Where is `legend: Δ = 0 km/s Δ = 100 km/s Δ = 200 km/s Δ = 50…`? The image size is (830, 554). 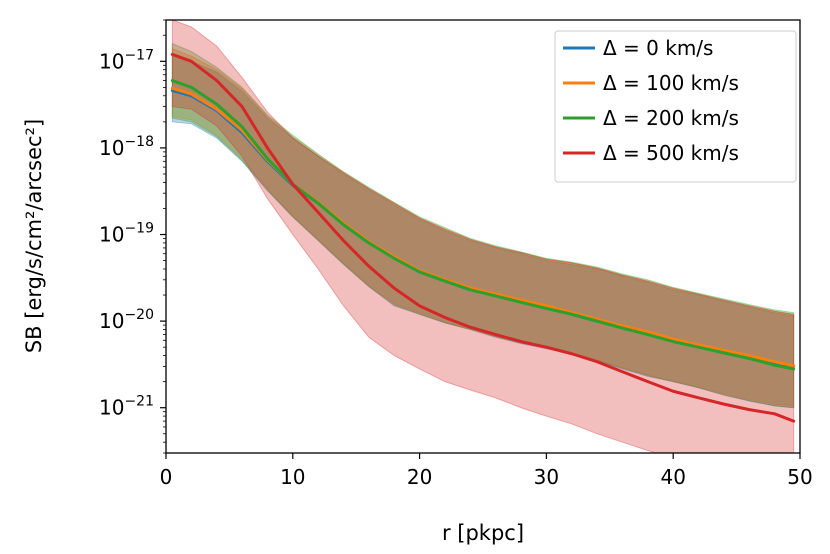
legend: Δ = 0 km/s Δ = 100 km/s Δ = 200 km/s Δ = 50… is located at coordinates (675, 106).